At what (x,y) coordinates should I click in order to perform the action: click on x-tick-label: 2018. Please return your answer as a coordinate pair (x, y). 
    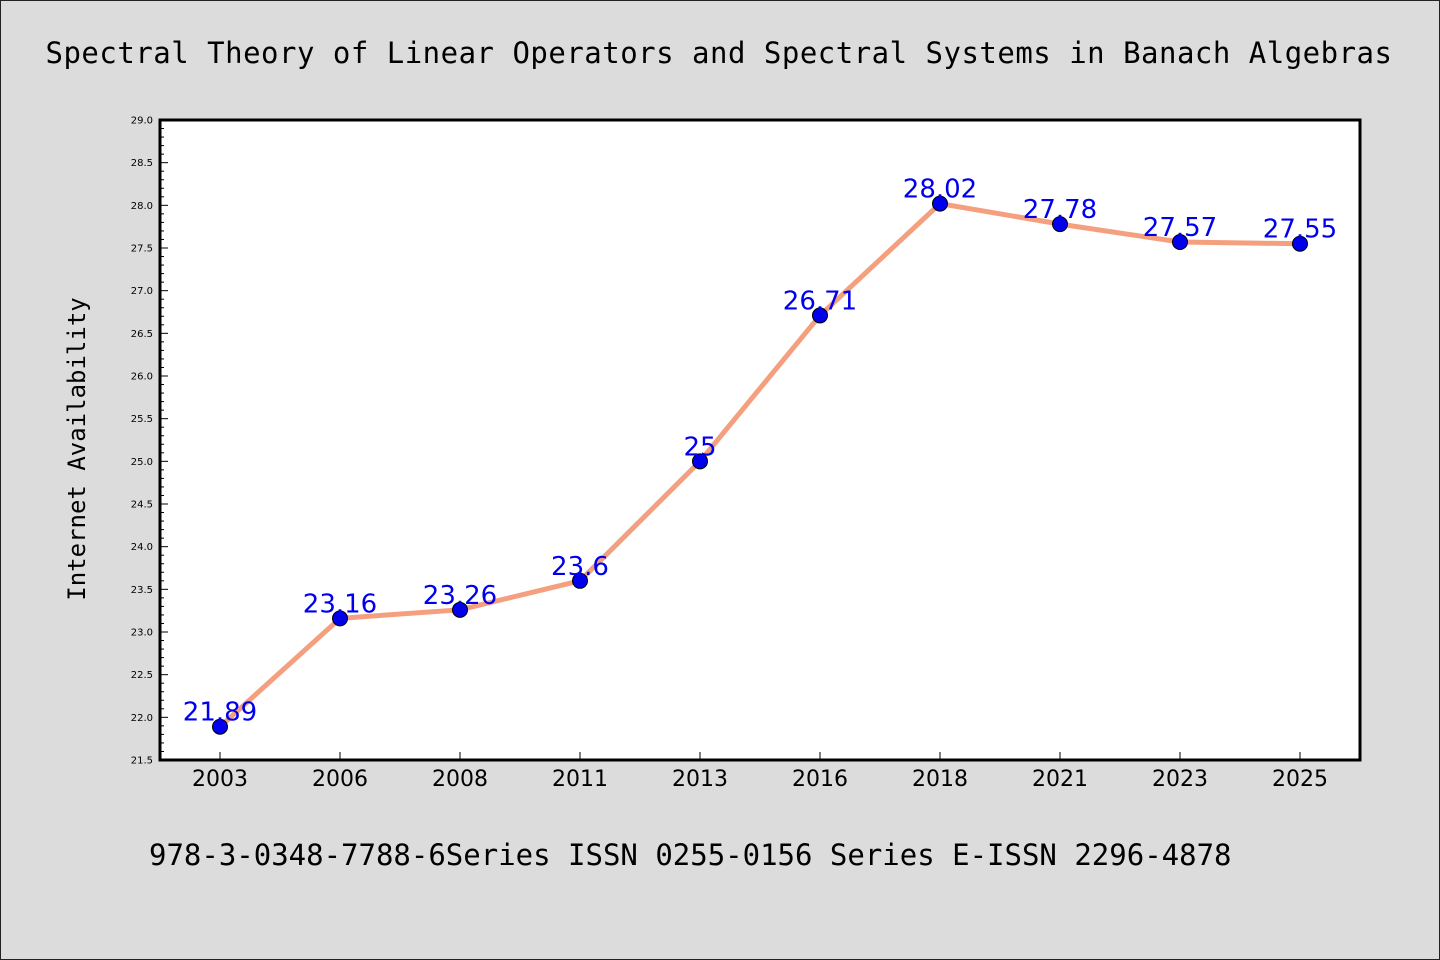
    Looking at the image, I should click on (940, 779).